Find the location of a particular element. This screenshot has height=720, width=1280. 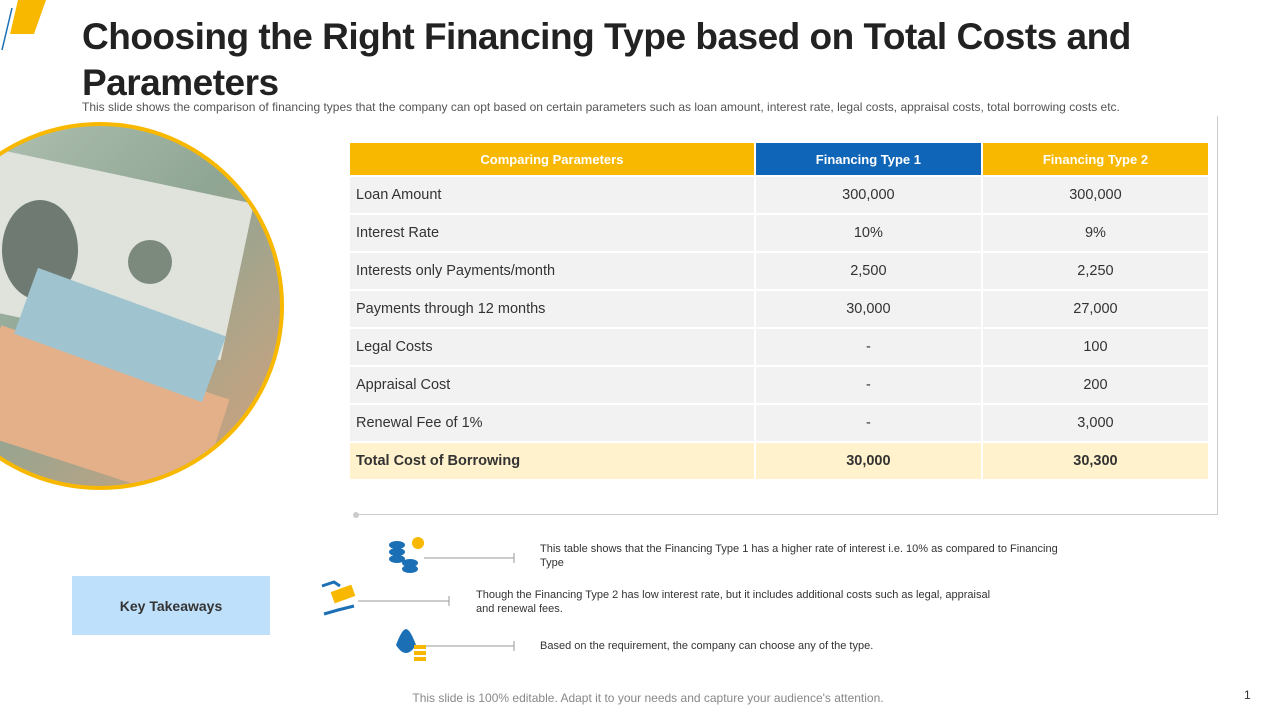

table-cell: Total Cost of Borrowing is located at coordinates (552, 461).